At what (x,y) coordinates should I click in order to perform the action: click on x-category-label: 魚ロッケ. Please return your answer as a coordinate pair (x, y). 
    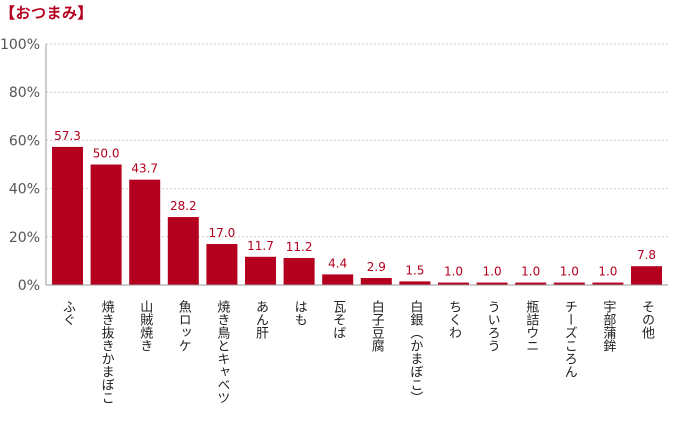
    Looking at the image, I should click on (184, 326).